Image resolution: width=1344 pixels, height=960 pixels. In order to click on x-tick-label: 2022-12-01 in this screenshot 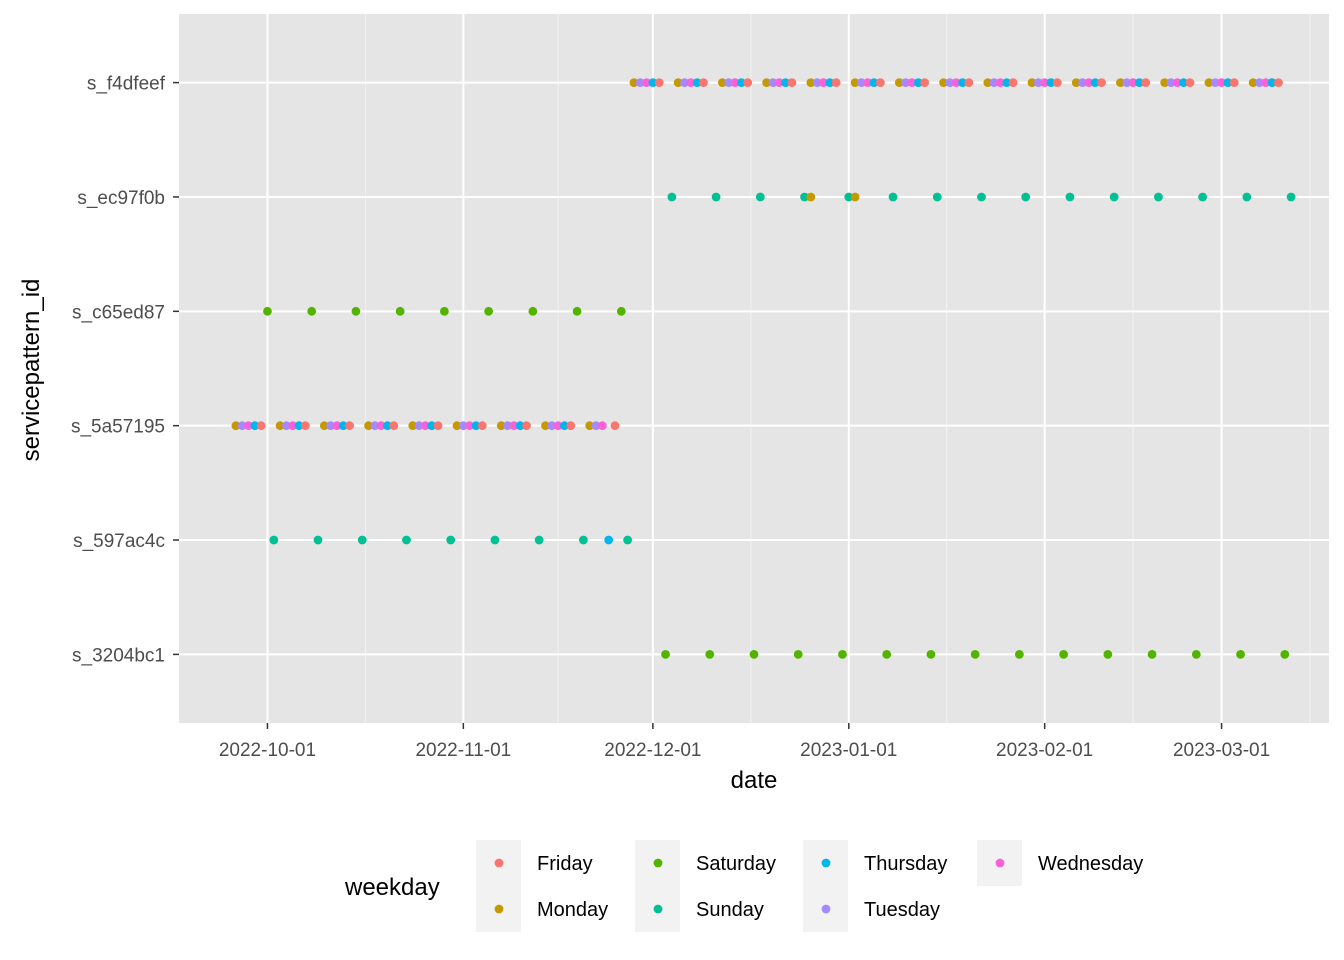, I will do `click(652, 750)`.